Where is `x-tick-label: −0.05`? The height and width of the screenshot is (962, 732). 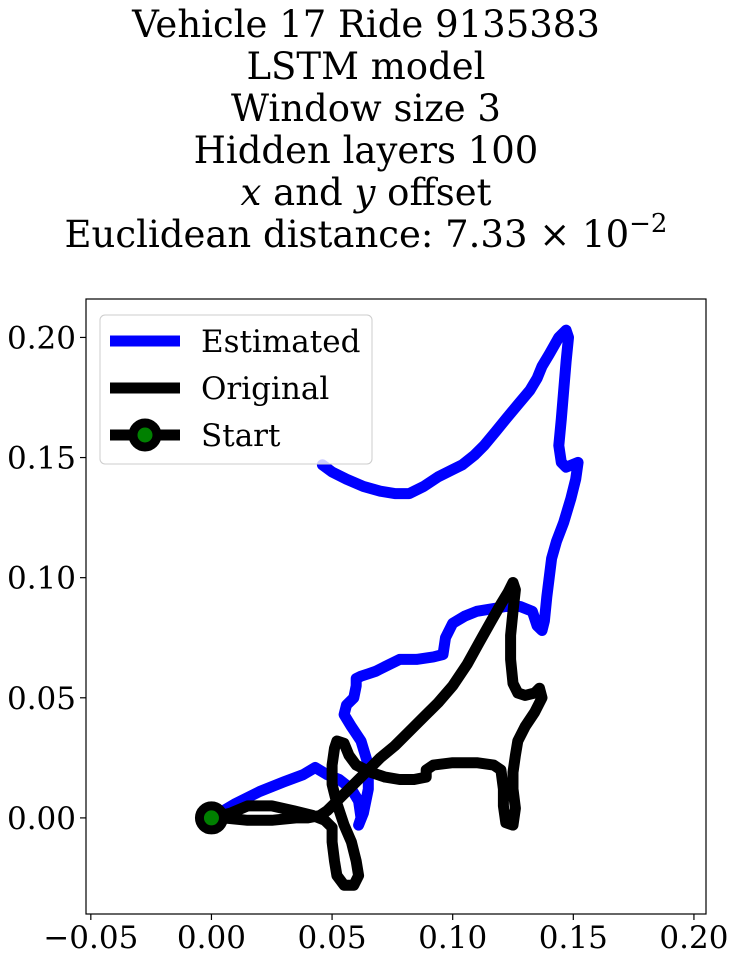 x-tick-label: −0.05 is located at coordinates (90, 938).